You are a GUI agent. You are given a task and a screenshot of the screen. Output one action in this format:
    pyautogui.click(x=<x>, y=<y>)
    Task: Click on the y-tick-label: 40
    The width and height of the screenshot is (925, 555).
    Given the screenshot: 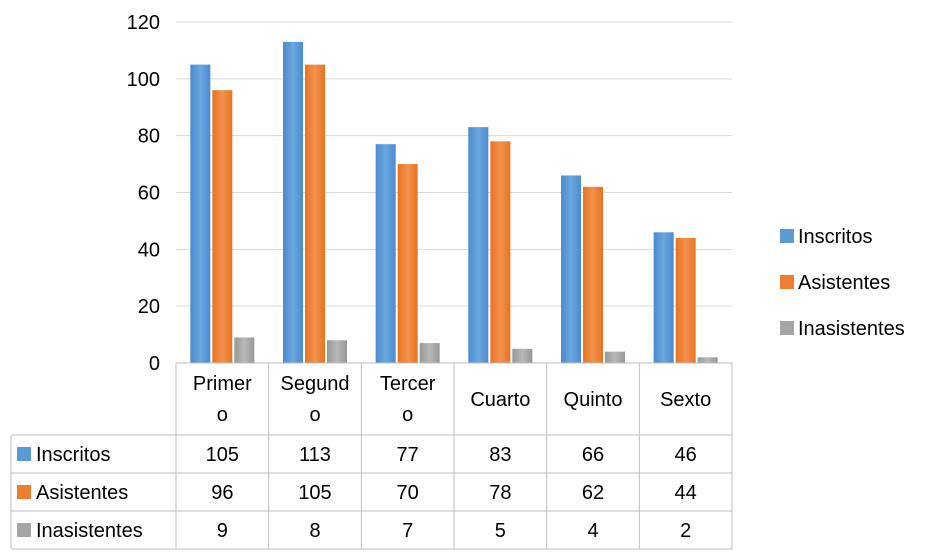 What is the action you would take?
    pyautogui.click(x=149, y=250)
    